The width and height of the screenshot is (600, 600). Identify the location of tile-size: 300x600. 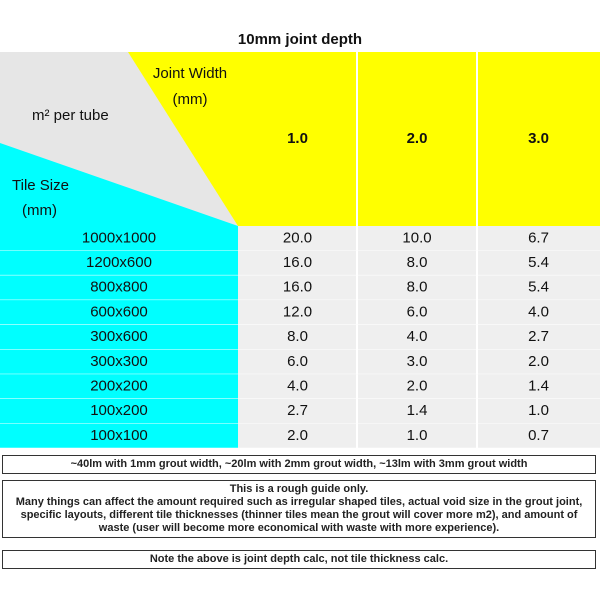
(119, 336).